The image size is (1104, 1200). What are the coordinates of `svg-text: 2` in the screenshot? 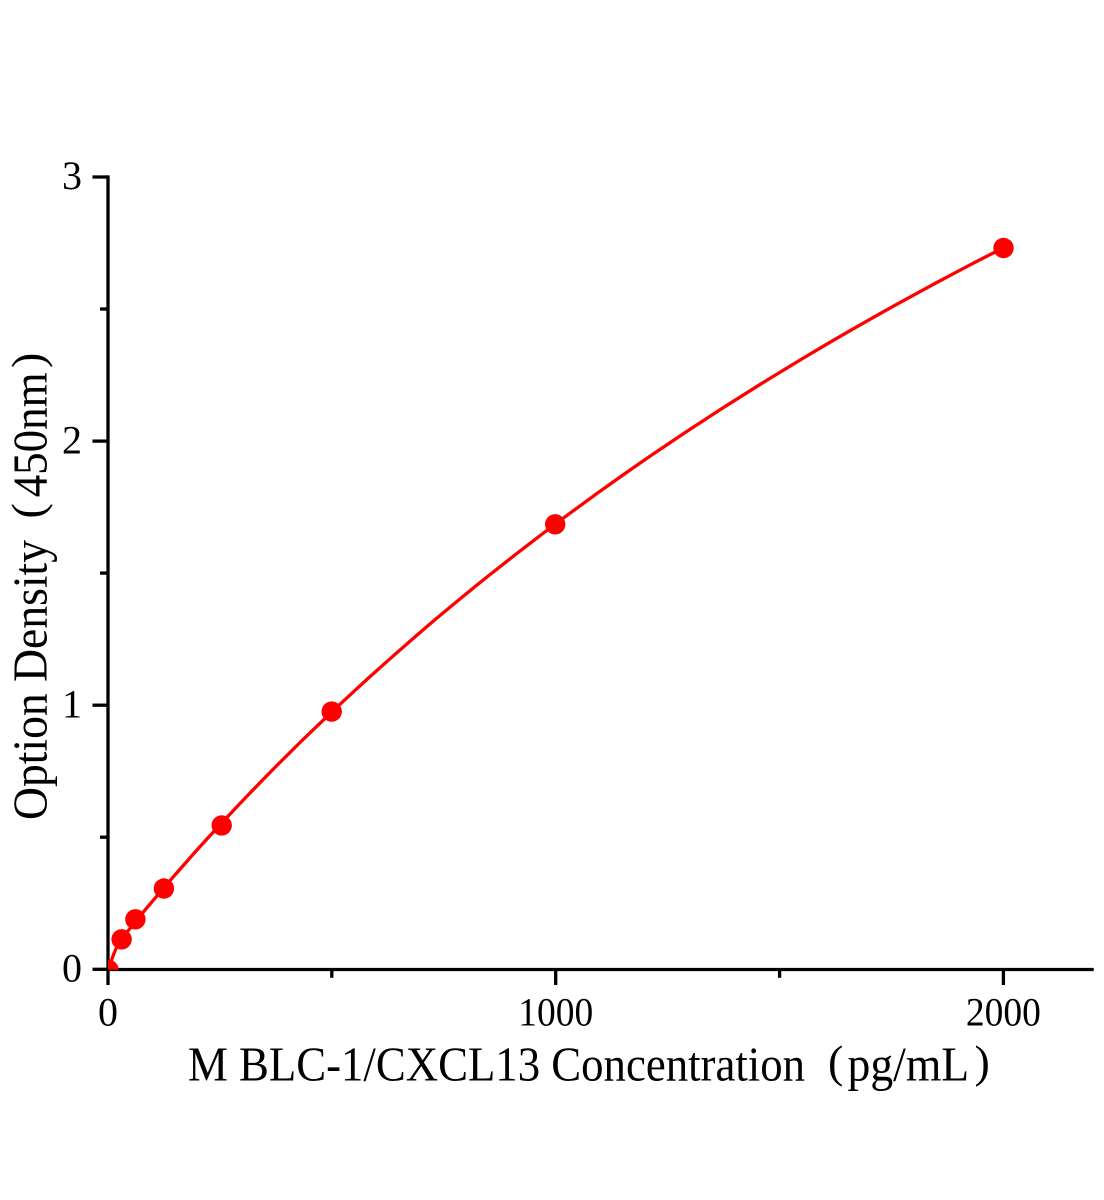 It's located at (72, 439).